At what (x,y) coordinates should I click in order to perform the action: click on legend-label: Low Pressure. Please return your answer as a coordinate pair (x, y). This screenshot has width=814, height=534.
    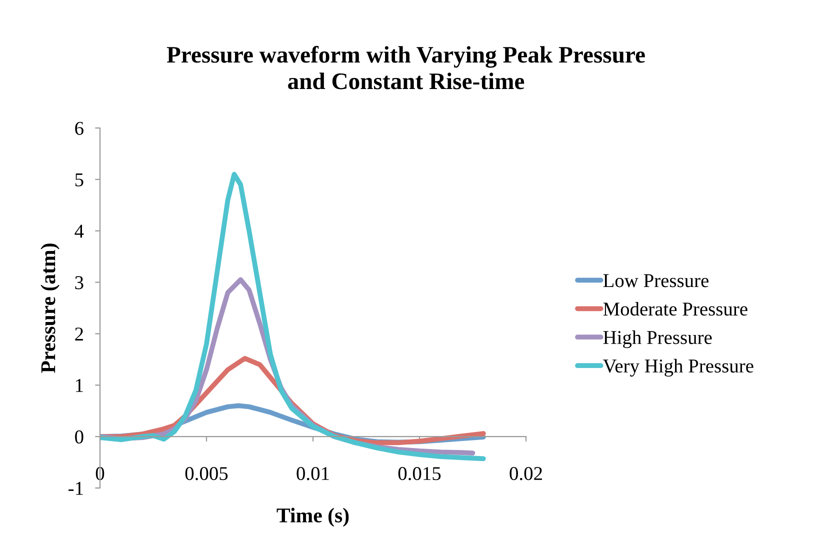
    Looking at the image, I should click on (655, 281).